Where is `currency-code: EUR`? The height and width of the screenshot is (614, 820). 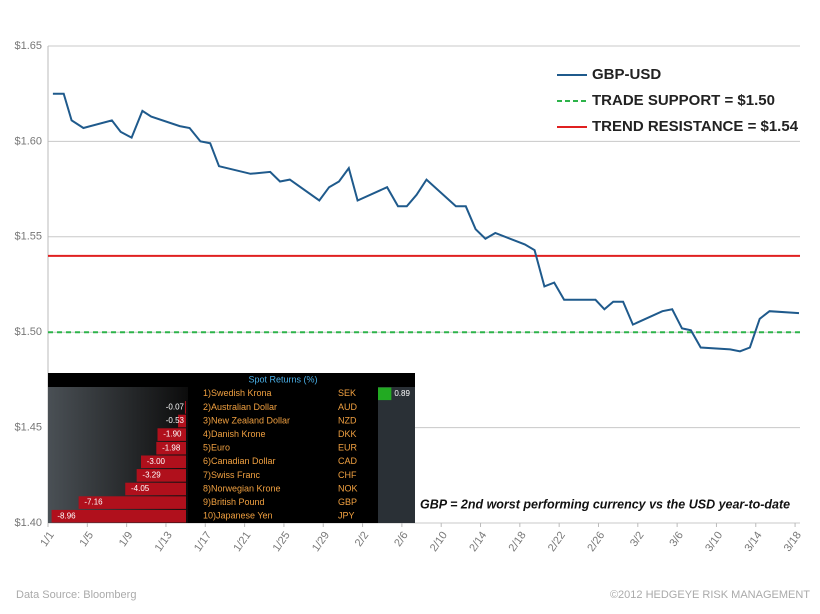 currency-code: EUR is located at coordinates (348, 448).